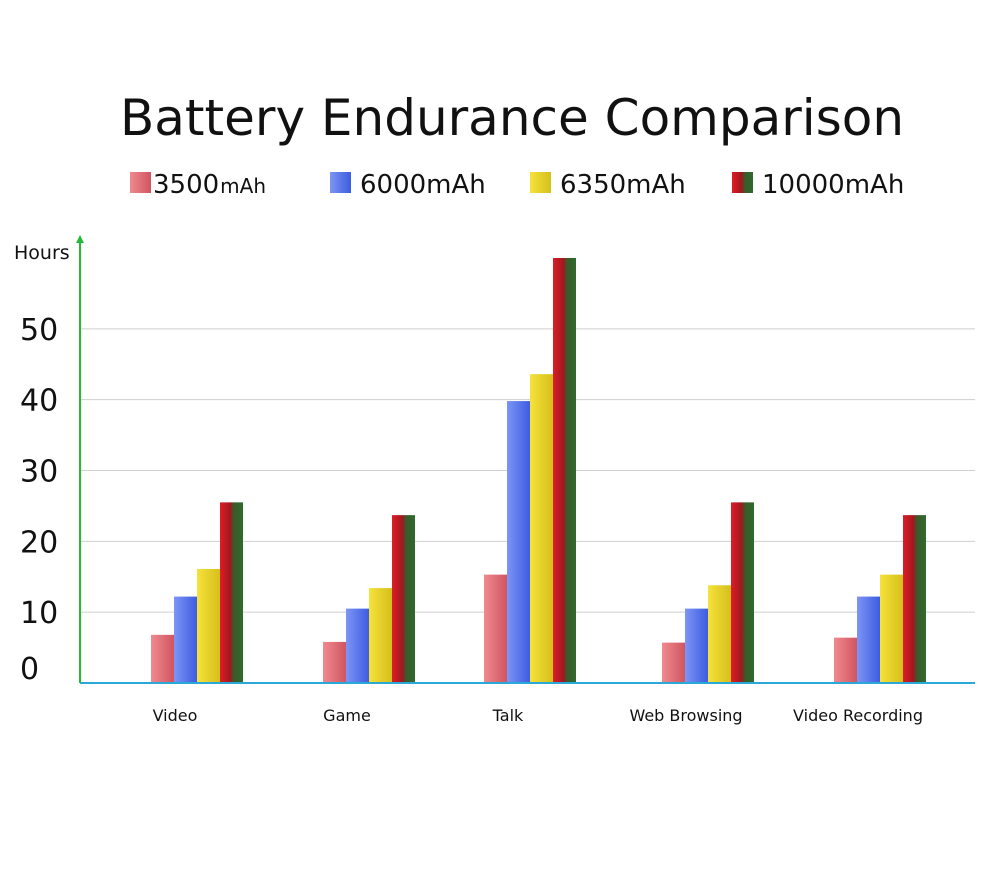  I want to click on y-tick-label-10: 10, so click(39, 613).